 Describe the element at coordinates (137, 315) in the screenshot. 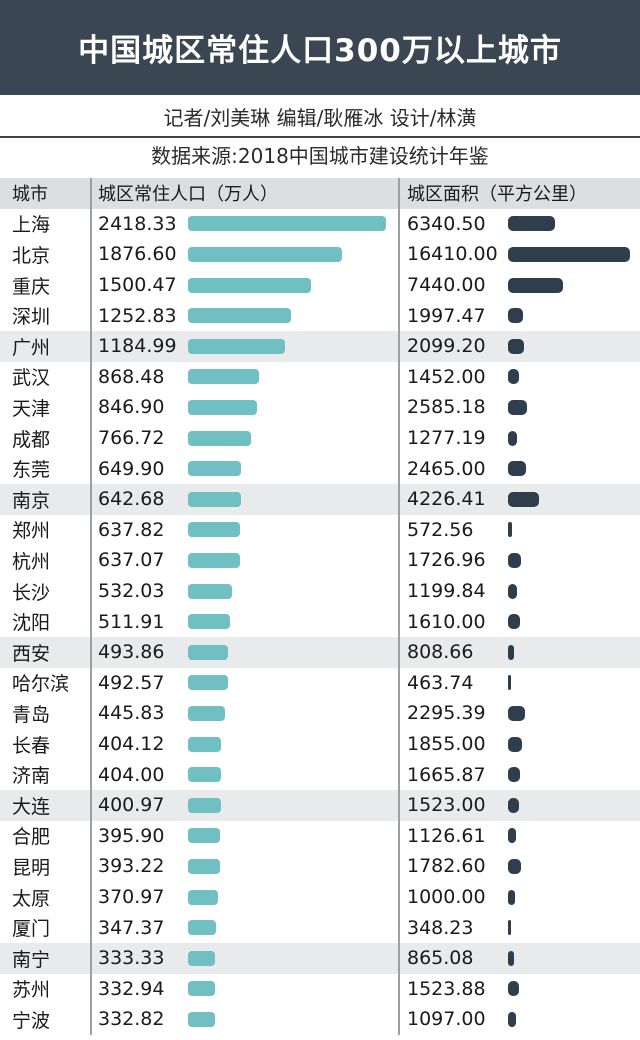

I see `population-value: 1252.83` at that location.